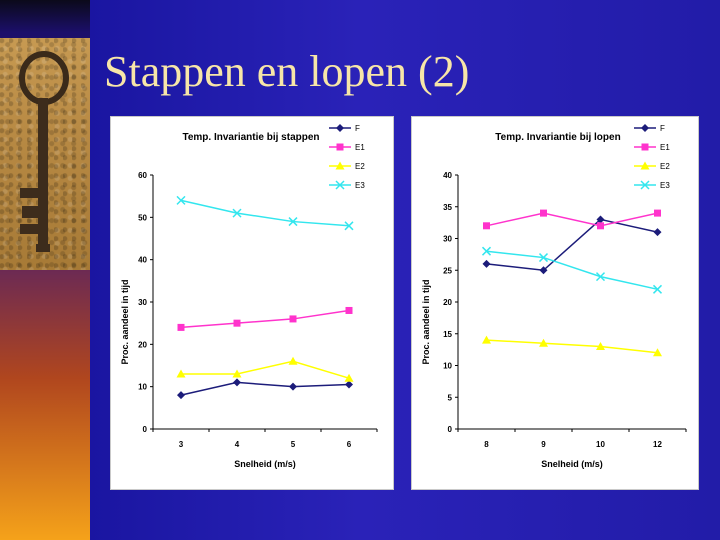  What do you see at coordinates (557, 137) in the screenshot?
I see `chart-title: Temp. Invariantie bij lopen` at bounding box center [557, 137].